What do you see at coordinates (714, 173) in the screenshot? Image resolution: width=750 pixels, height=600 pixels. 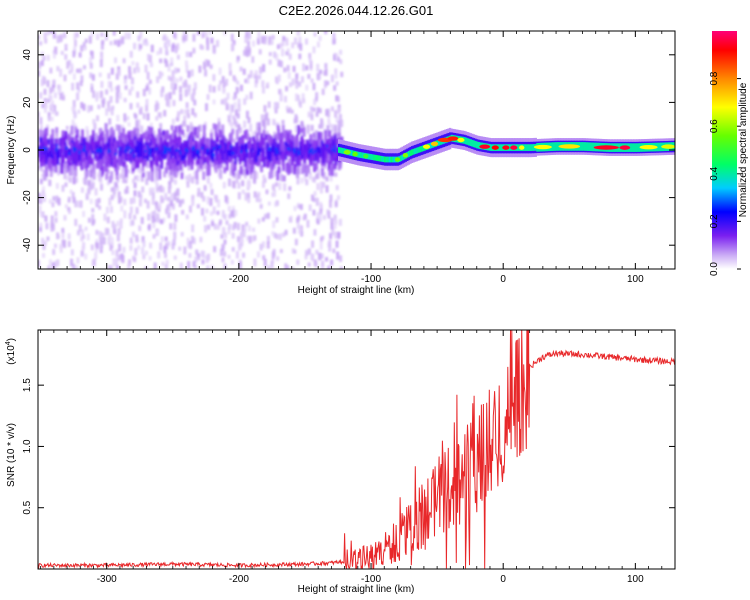 I see `colorbar-tick-label: 0.4` at bounding box center [714, 173].